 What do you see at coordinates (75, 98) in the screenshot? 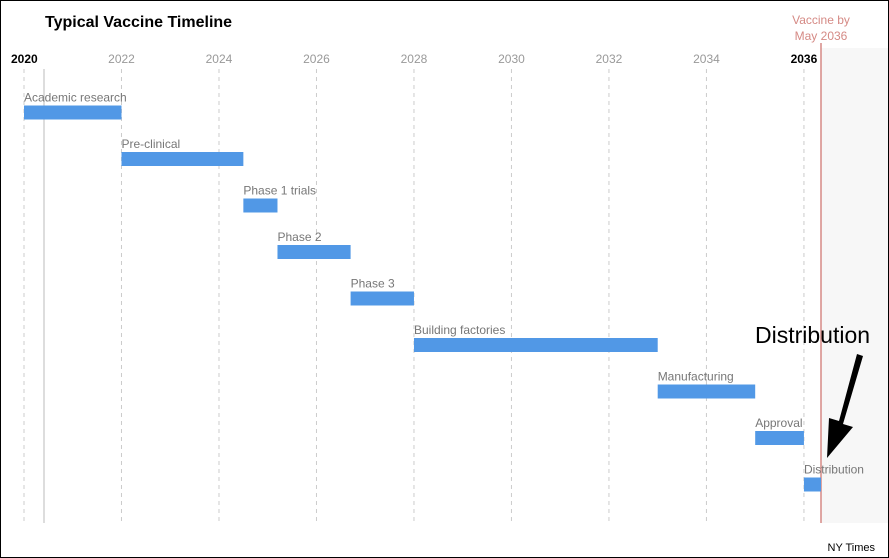
I see `task-label: Academic research` at bounding box center [75, 98].